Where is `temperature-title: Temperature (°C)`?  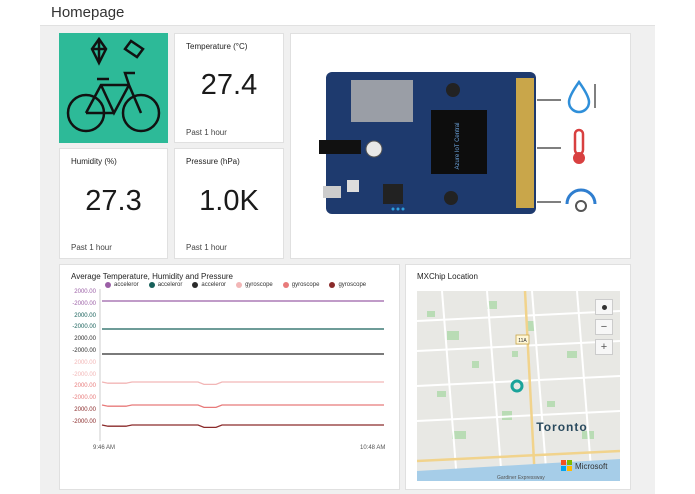
temperature-title: Temperature (°C) is located at coordinates (217, 46).